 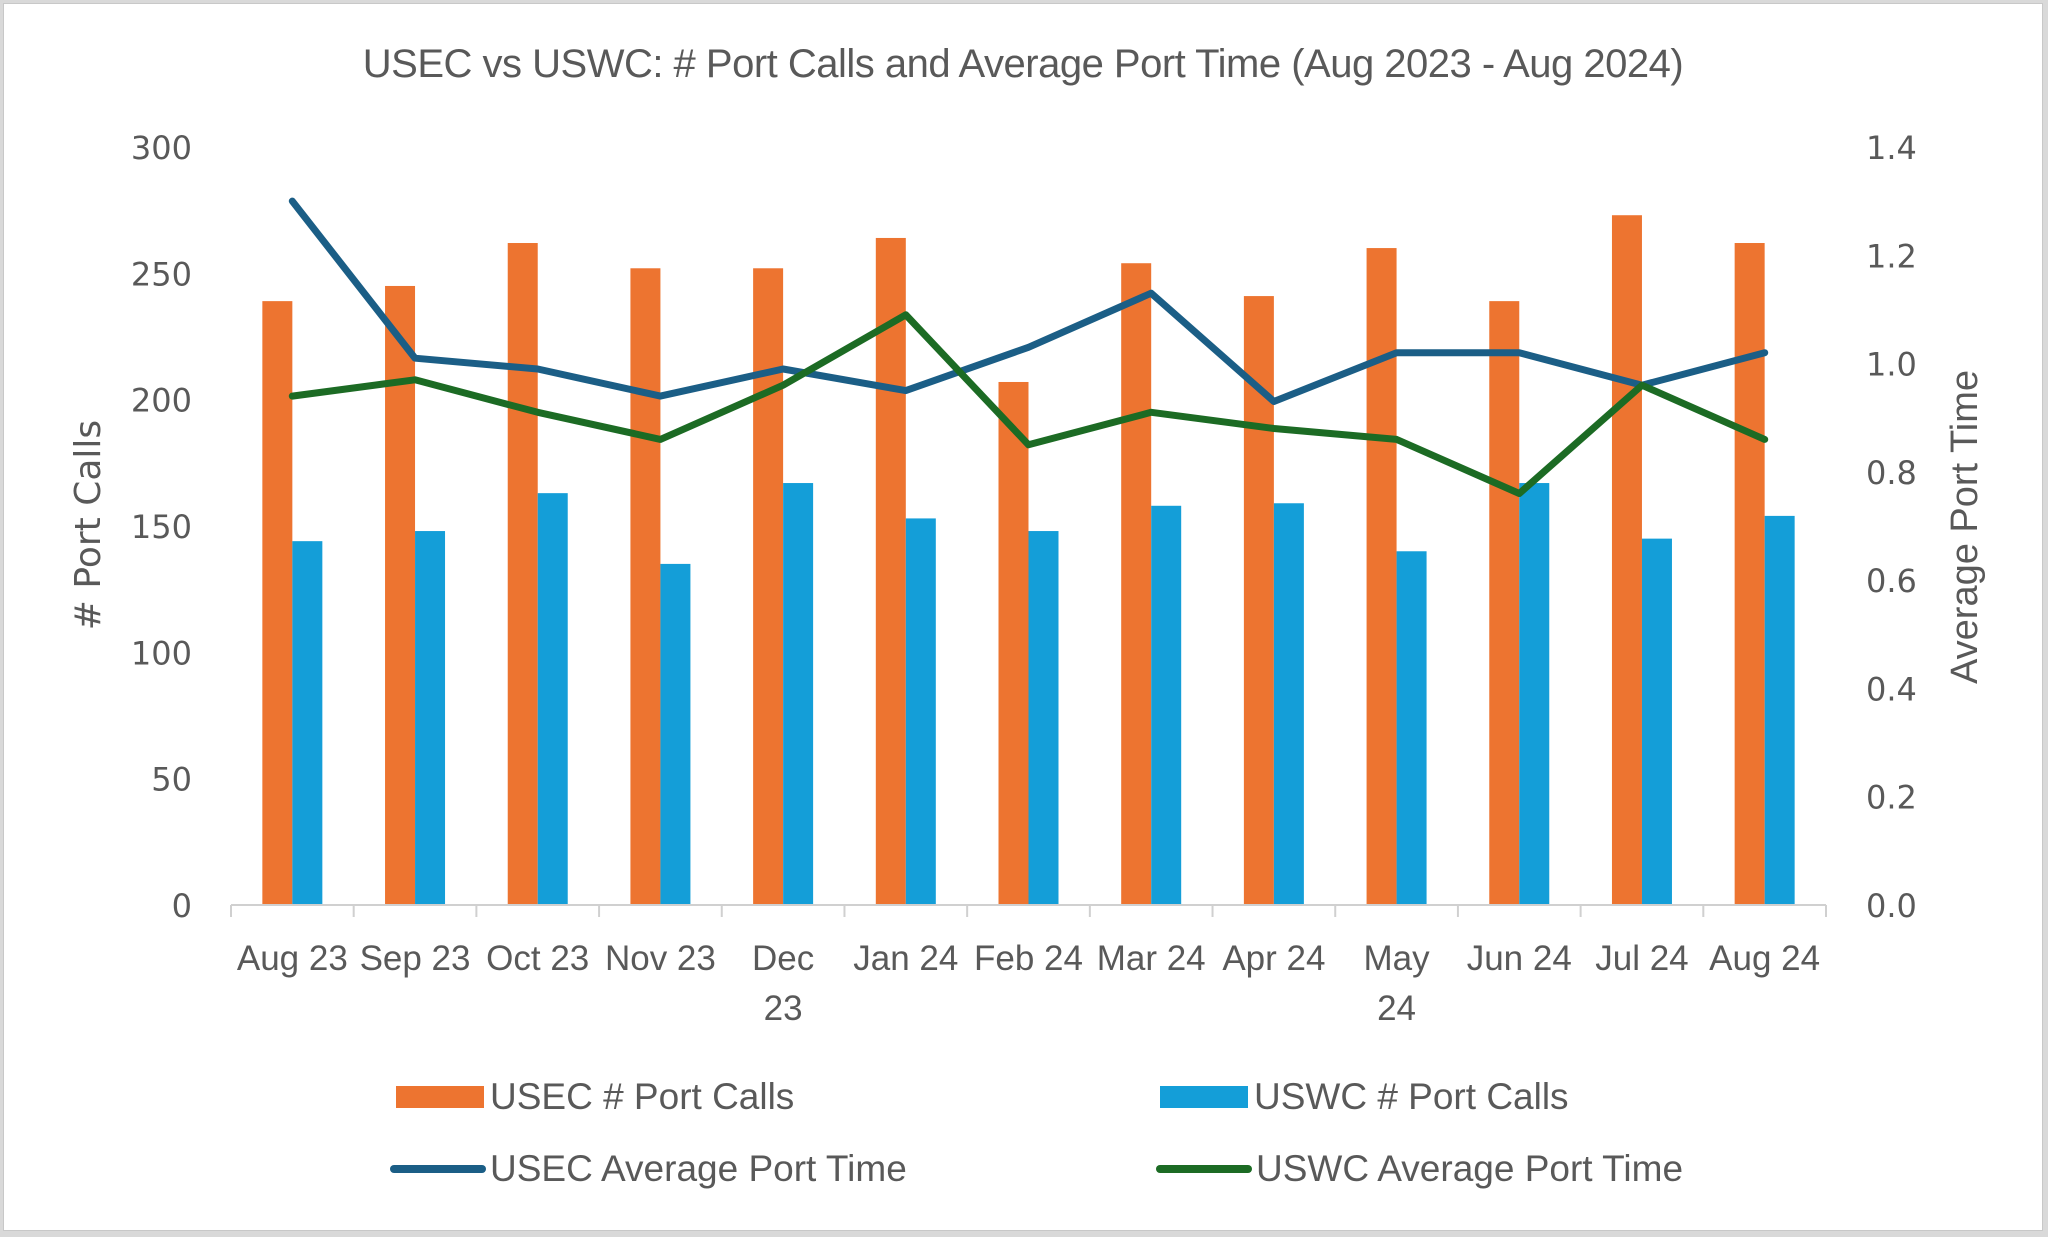 I want to click on legend-swatch-usec-bar, so click(x=440, y=1097).